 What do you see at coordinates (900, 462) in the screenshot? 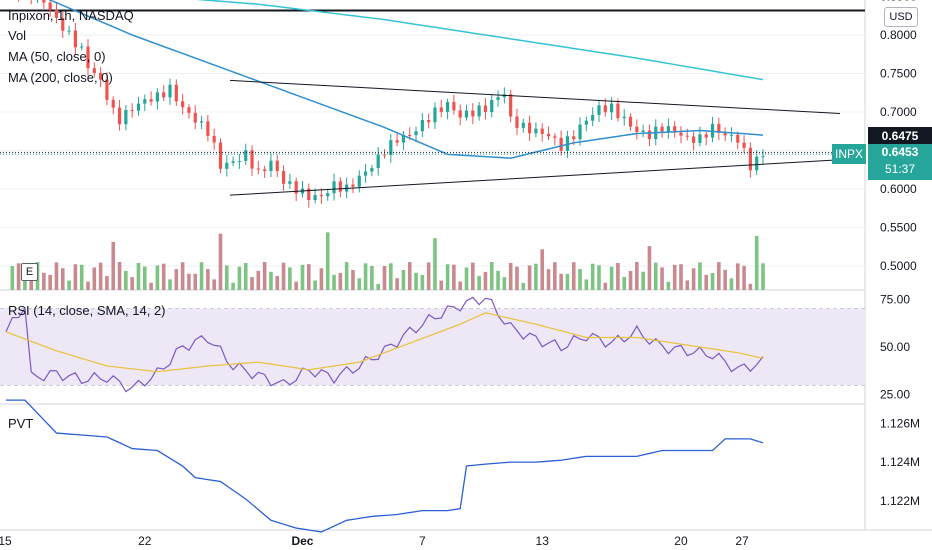
I see `pvt-tick-label: 1.124M` at bounding box center [900, 462].